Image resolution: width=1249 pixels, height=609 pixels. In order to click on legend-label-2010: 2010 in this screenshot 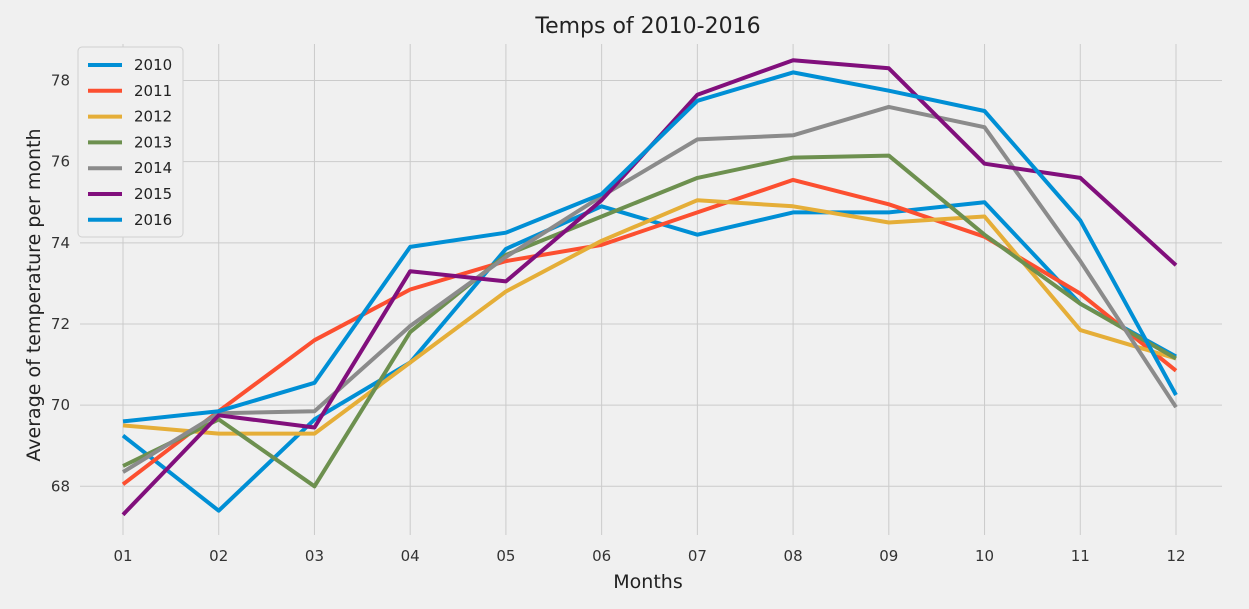, I will do `click(153, 65)`.